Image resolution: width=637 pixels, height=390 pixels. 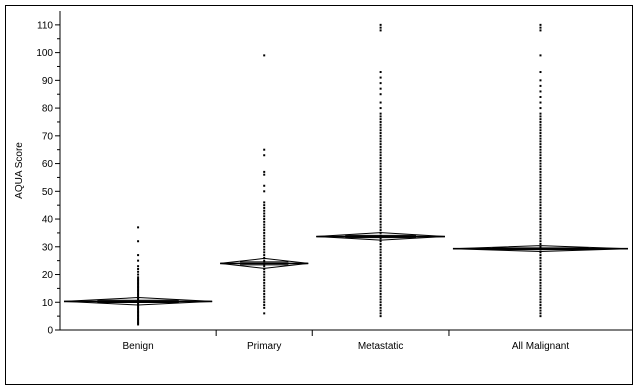 What do you see at coordinates (48, 109) in the screenshot?
I see `y-tick-label: 80` at bounding box center [48, 109].